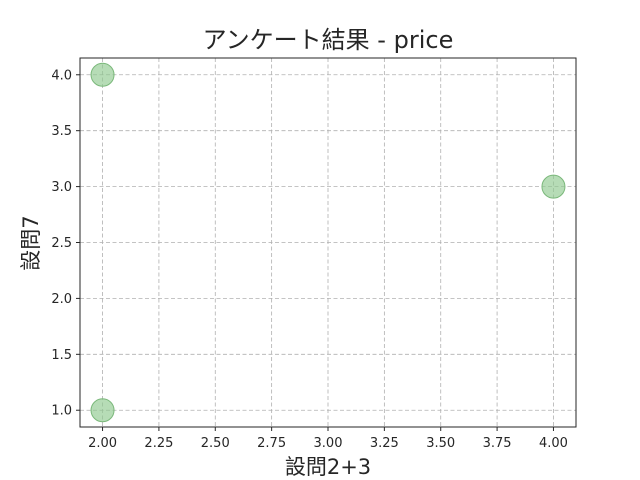 This screenshot has width=640, height=480. I want to click on x-tick-label: 3.50, so click(440, 443).